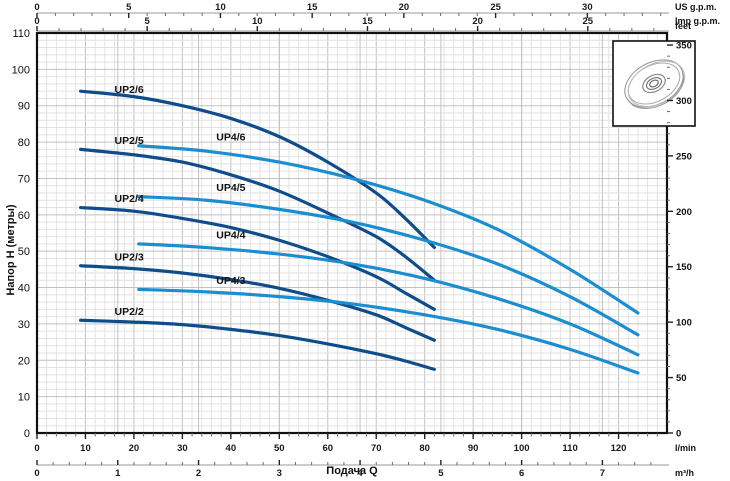  I want to click on right-axis-tick-label: 300, so click(684, 101).